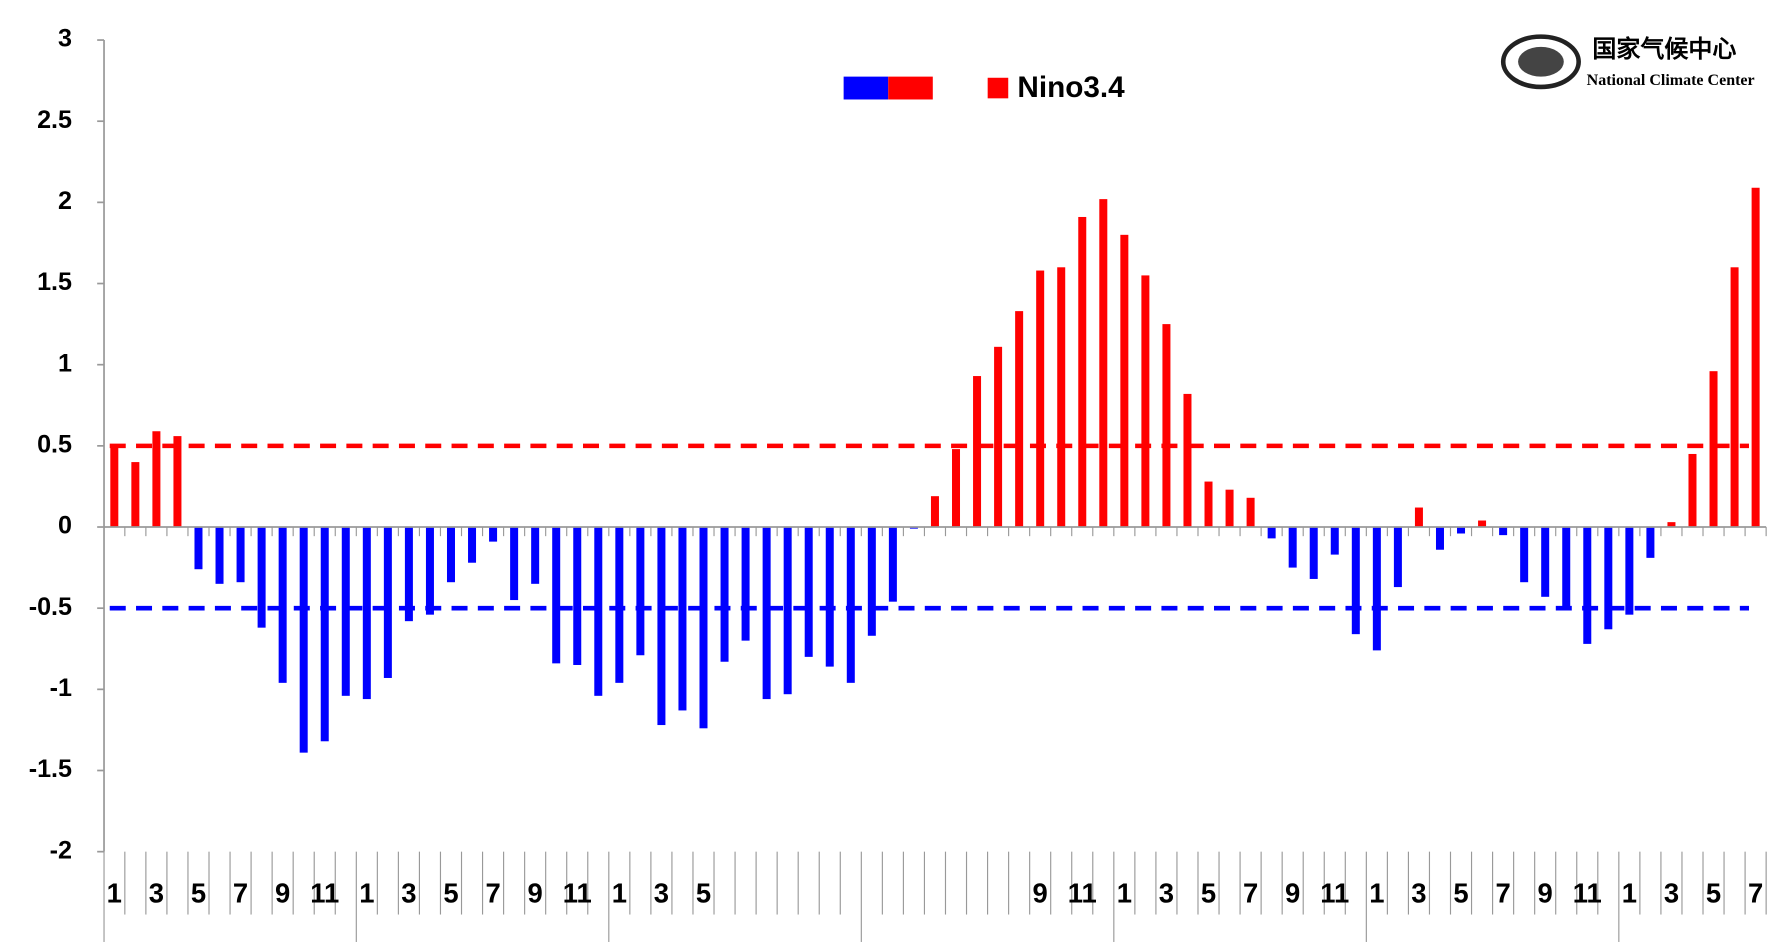  I want to click on legend-swatch, so click(998, 88).